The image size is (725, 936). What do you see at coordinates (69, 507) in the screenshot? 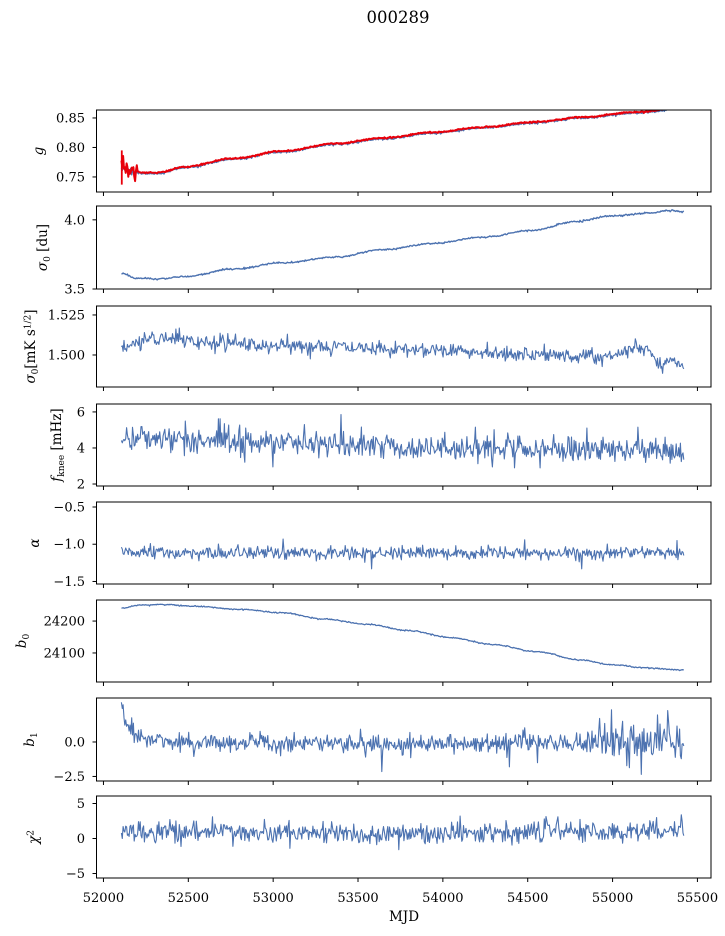
I see `y-tick-label-alpha: −0.5` at bounding box center [69, 507].